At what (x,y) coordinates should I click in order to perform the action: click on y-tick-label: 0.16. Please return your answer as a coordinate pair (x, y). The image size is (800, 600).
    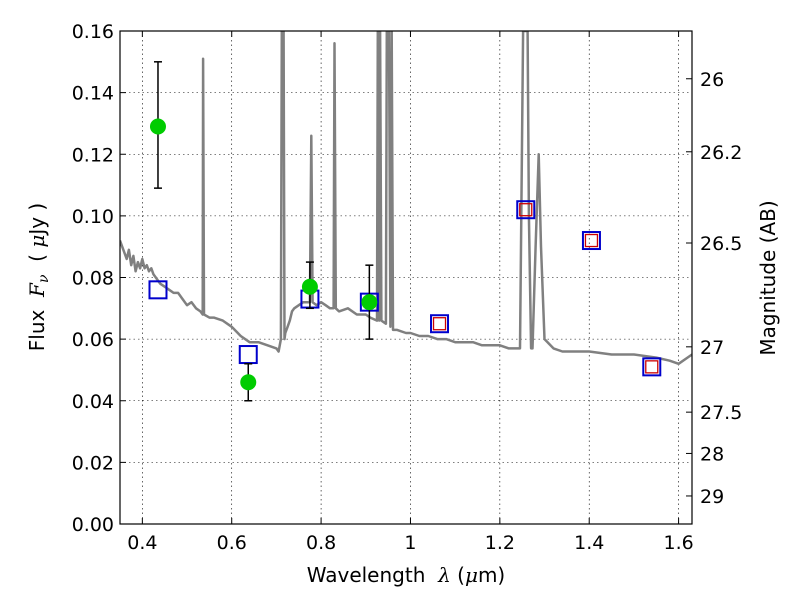
    Looking at the image, I should click on (93, 32).